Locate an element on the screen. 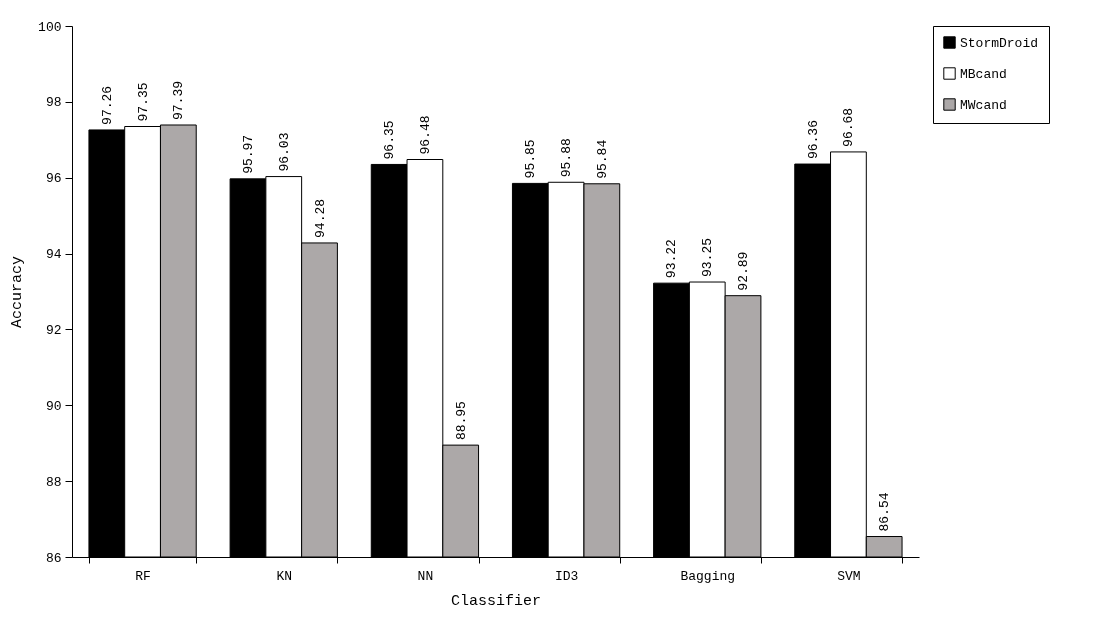 The image size is (1102, 621). x-tick-label: Bagging is located at coordinates (708, 576).